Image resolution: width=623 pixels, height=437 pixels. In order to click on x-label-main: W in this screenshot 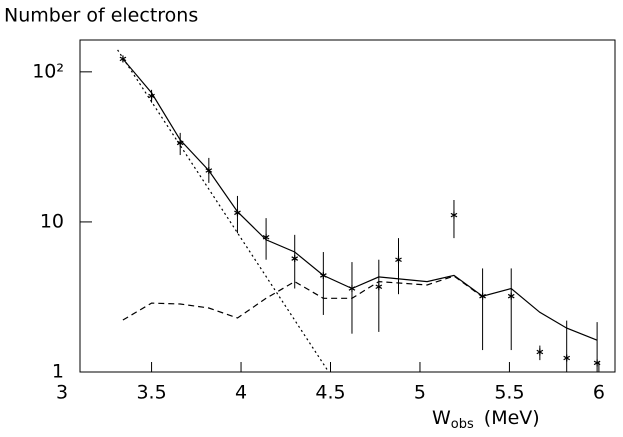, I will do `click(441, 418)`.